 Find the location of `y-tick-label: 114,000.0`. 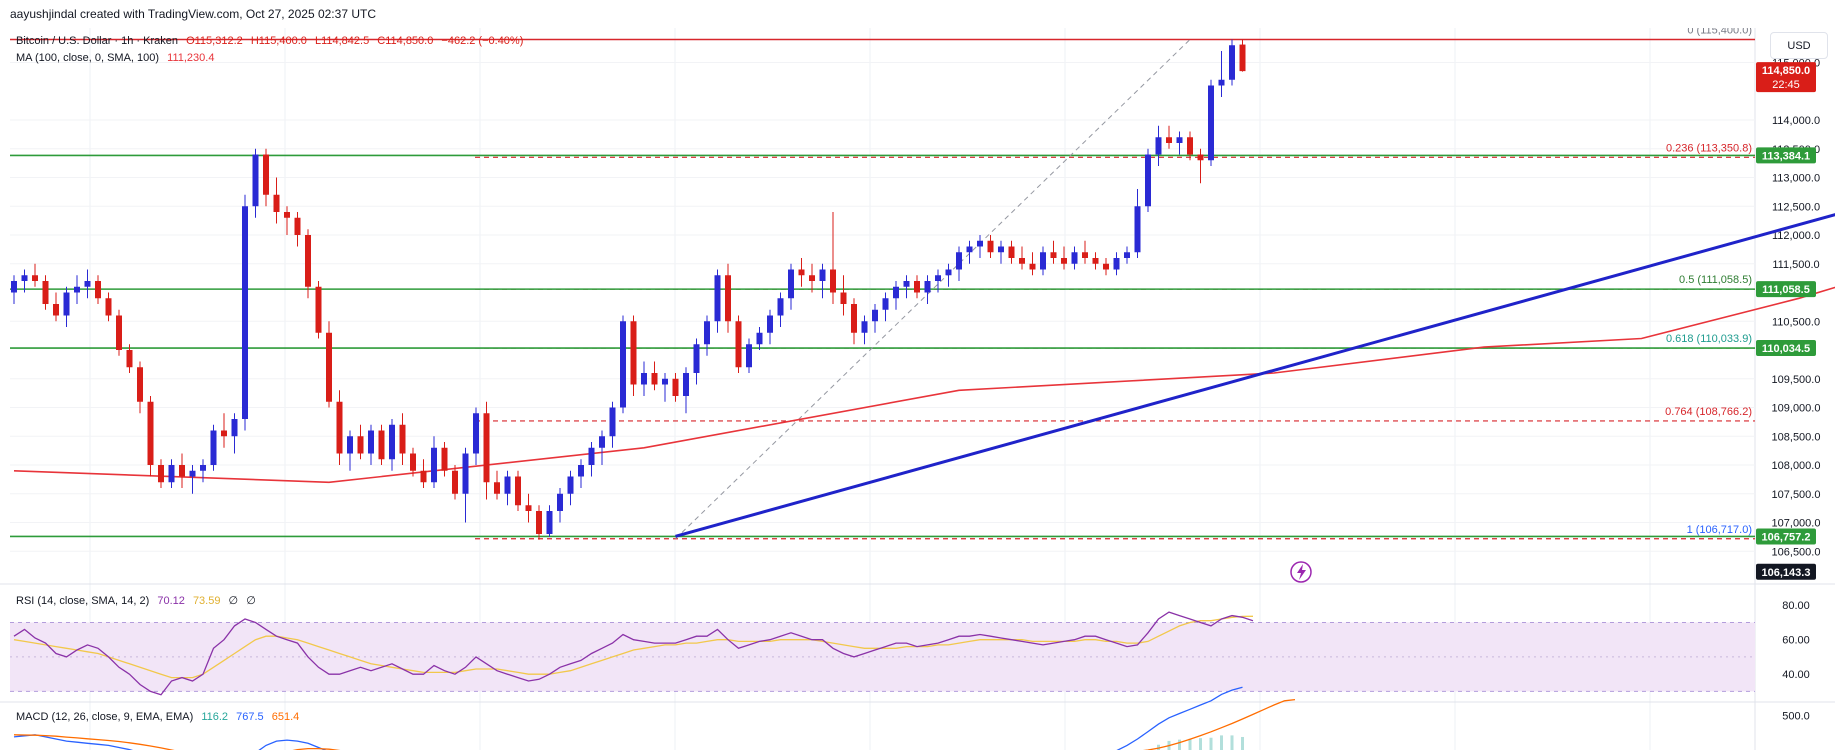

y-tick-label: 114,000.0 is located at coordinates (1796, 121).